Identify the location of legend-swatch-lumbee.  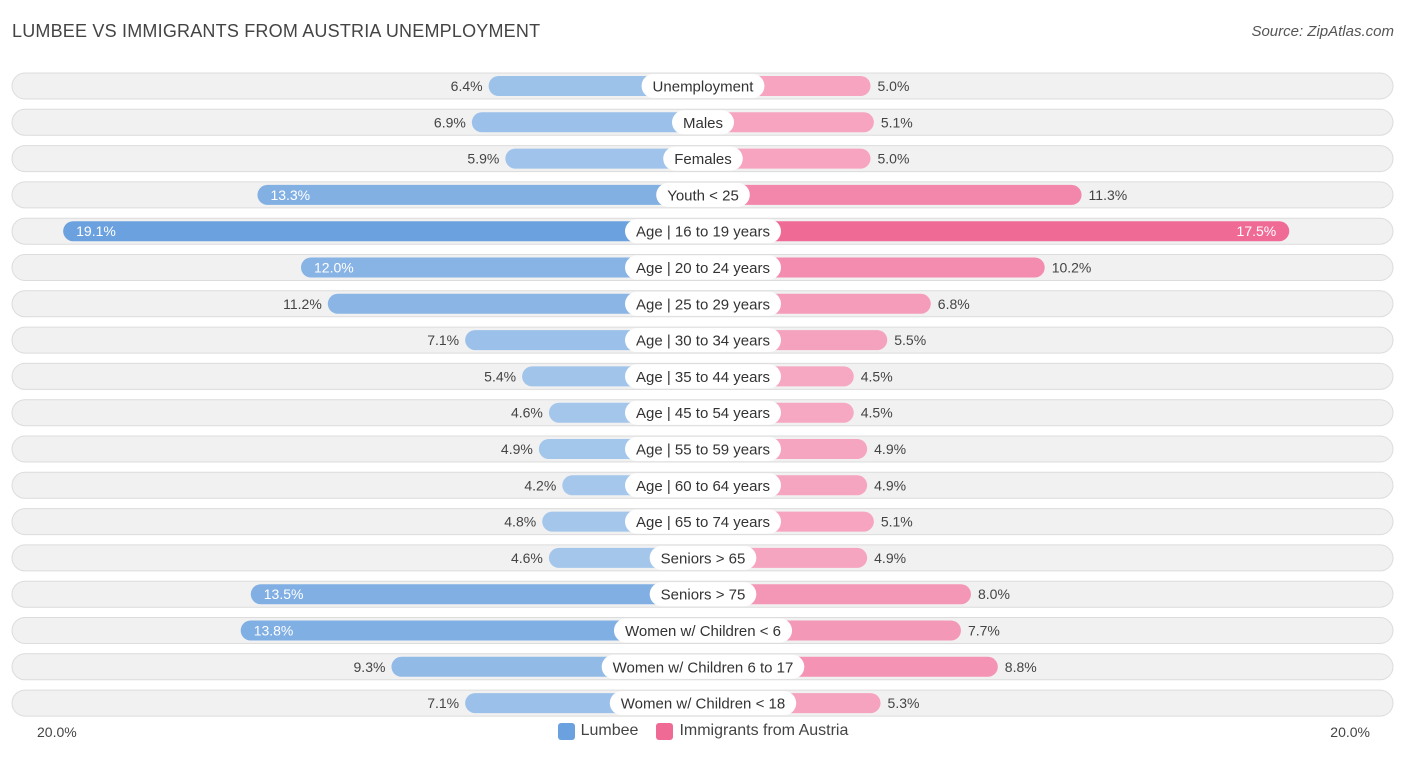
(566, 731).